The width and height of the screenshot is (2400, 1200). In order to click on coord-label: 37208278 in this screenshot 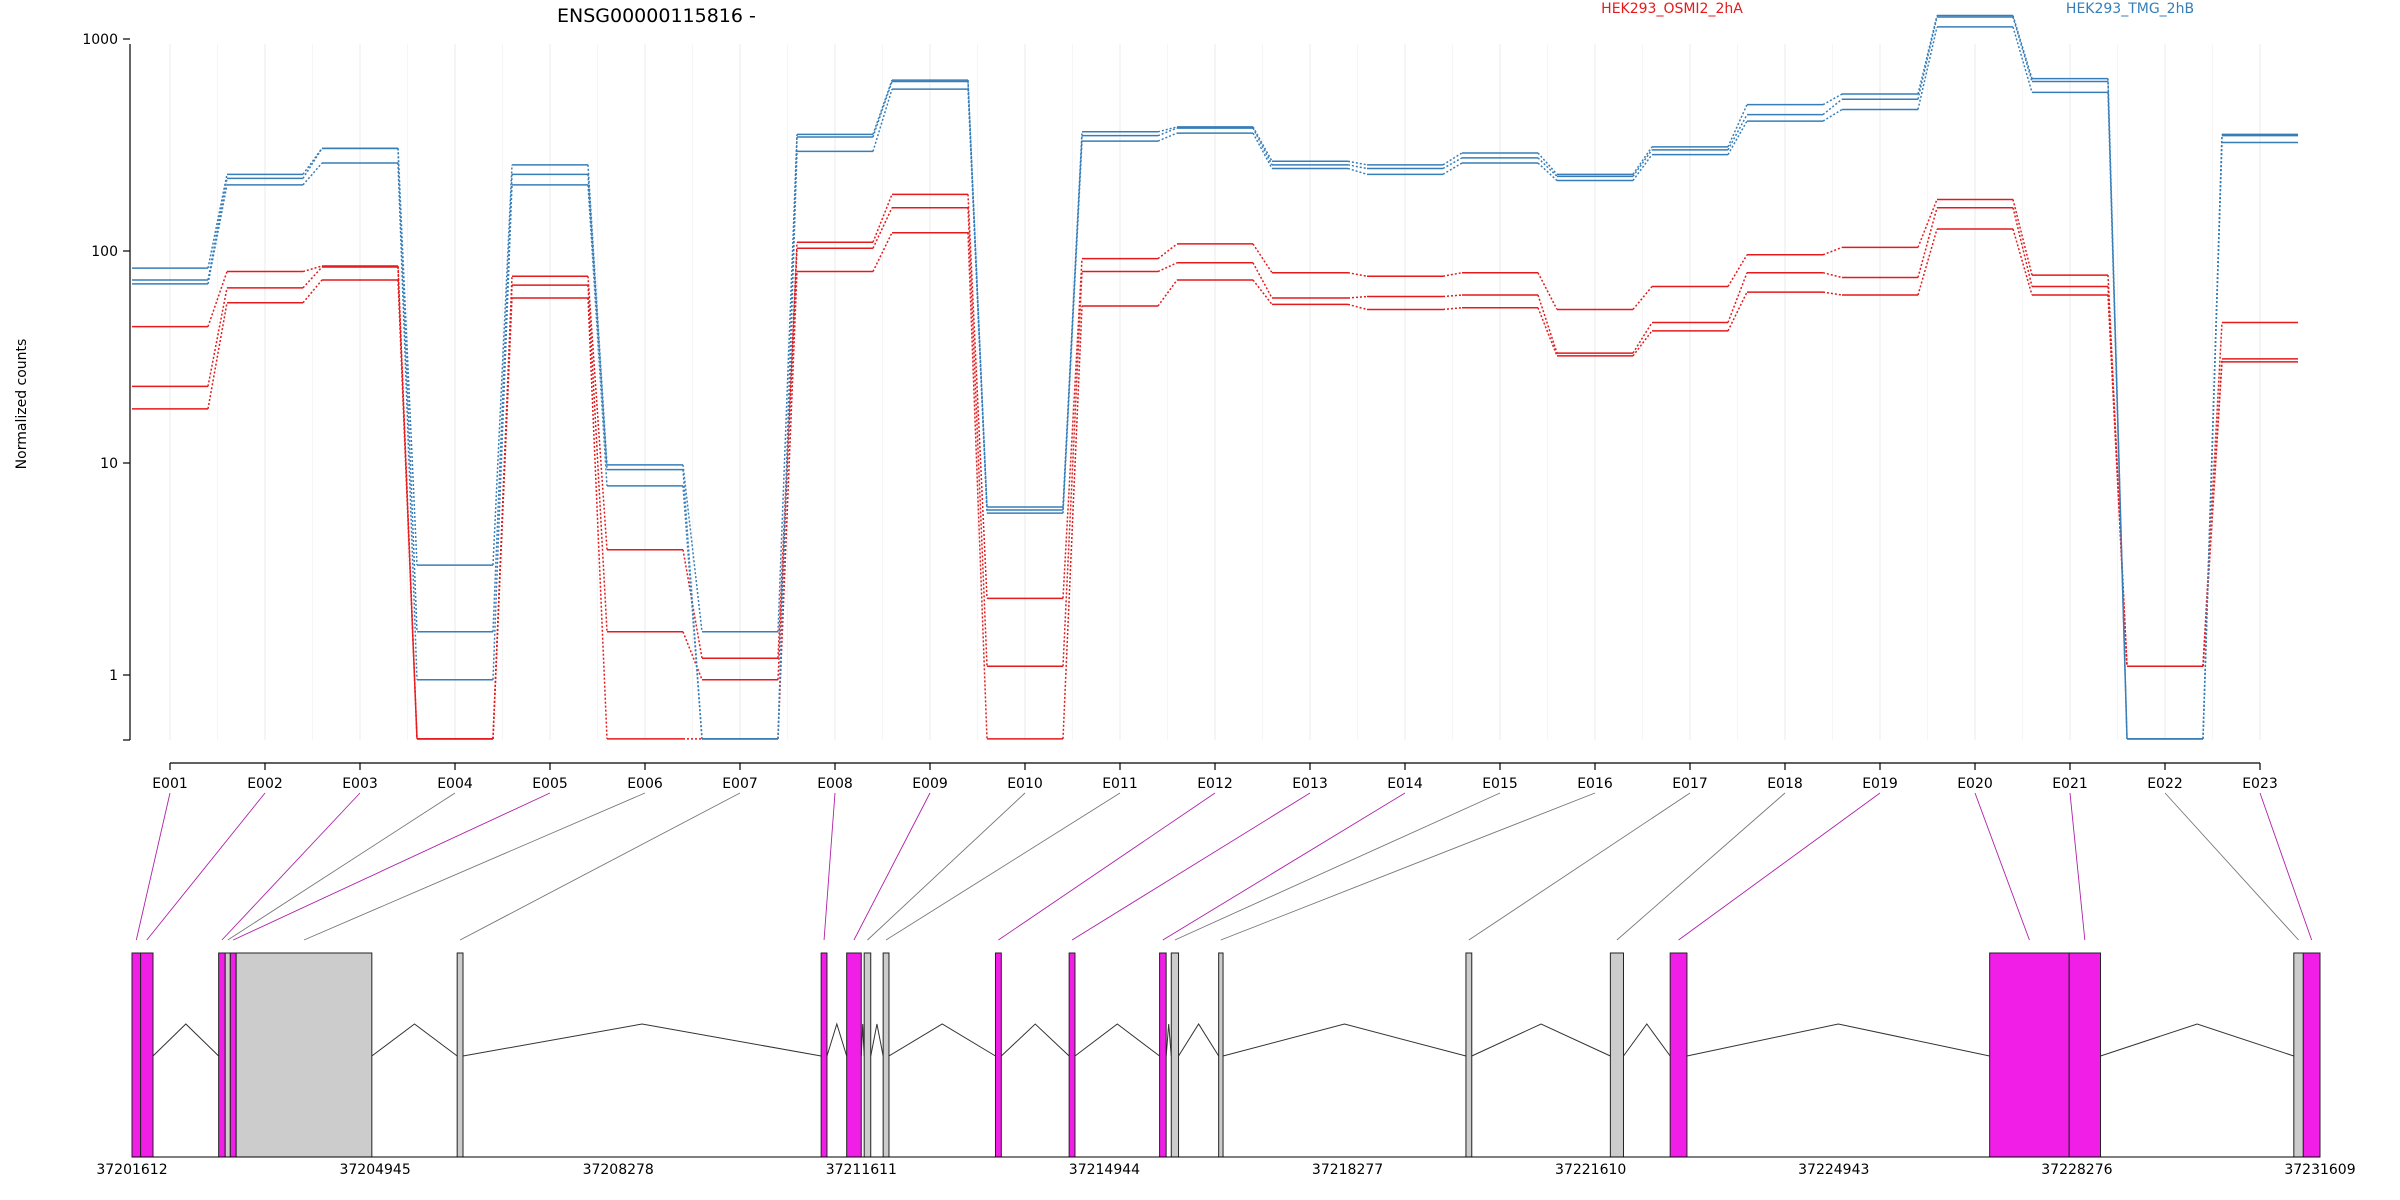, I will do `click(618, 1170)`.